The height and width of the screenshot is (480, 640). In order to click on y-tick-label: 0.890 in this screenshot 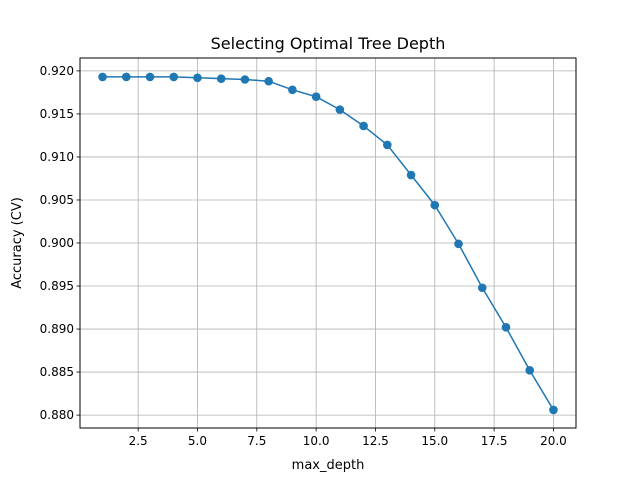, I will do `click(57, 329)`.